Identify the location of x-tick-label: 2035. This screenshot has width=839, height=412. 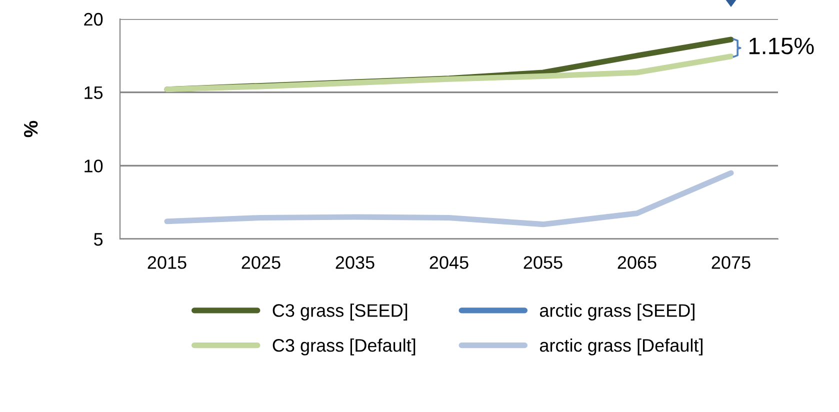
(355, 262).